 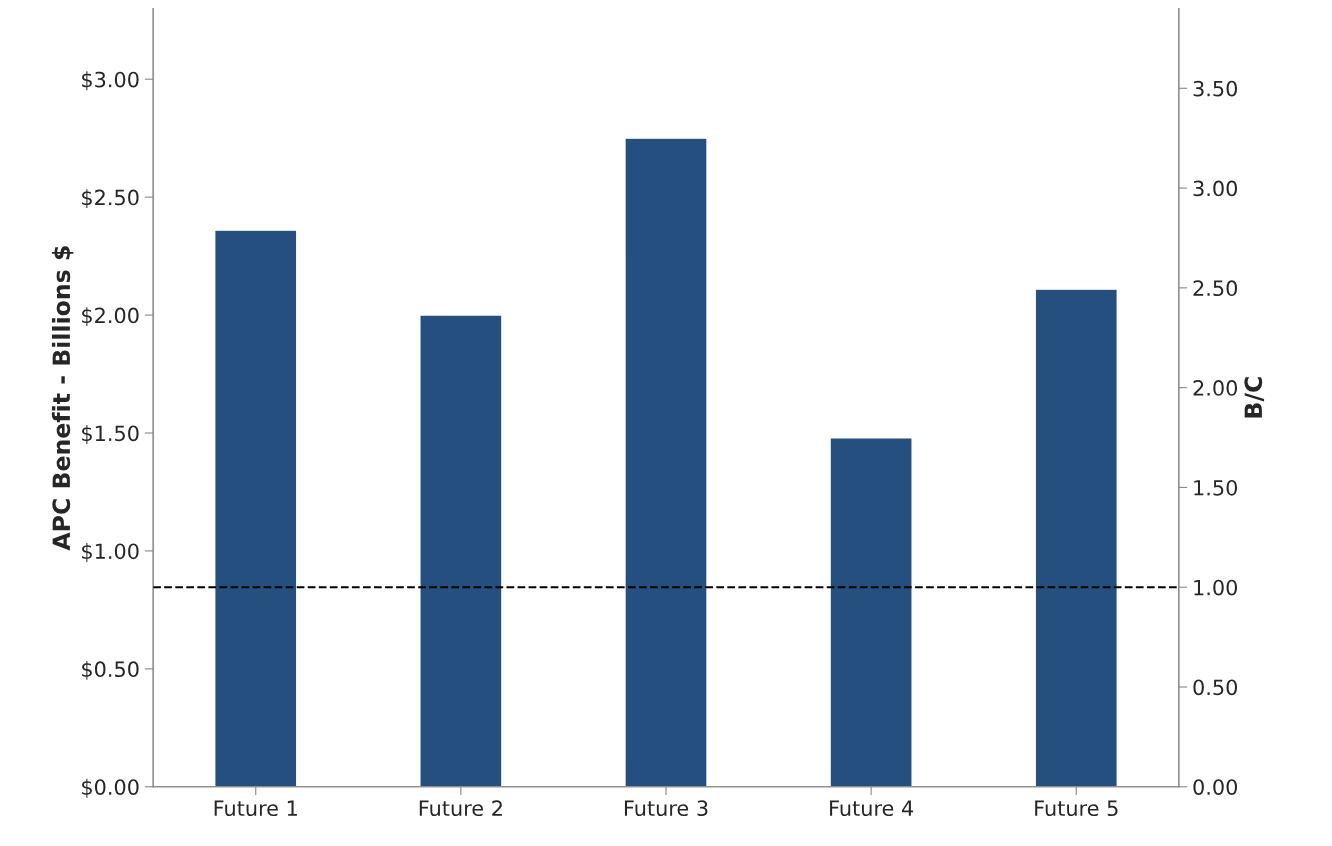 I want to click on y2-axis-title: B/C, so click(x=1254, y=397).